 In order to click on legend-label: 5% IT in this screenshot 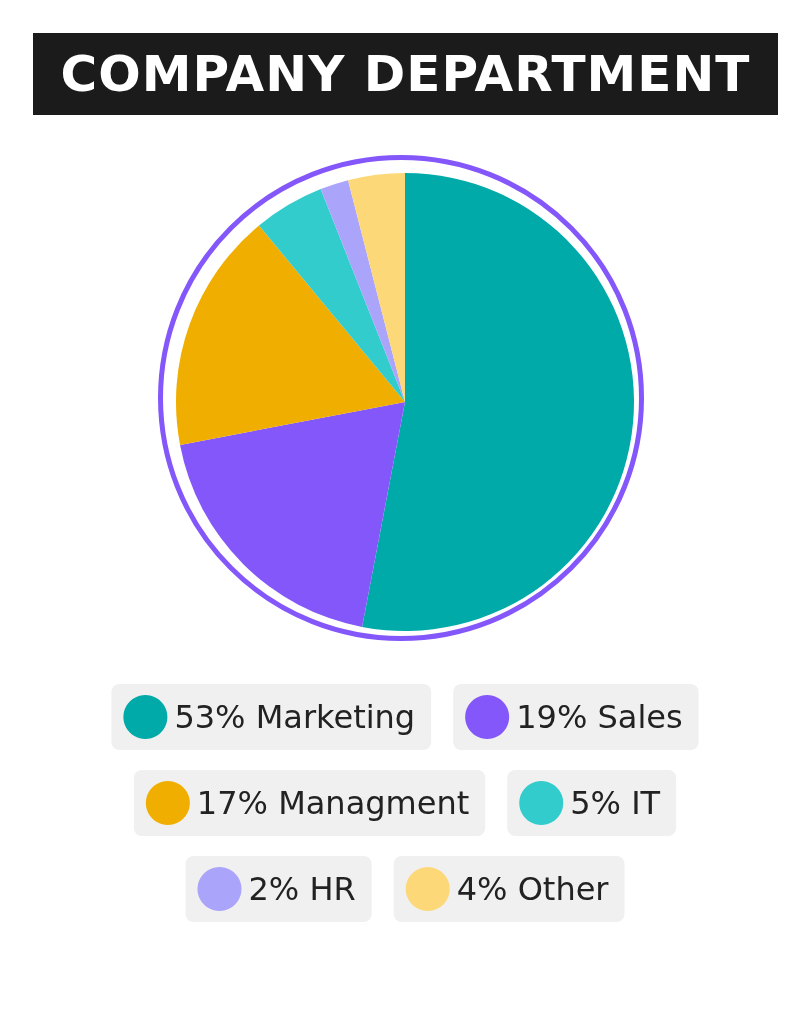, I will do `click(615, 803)`.